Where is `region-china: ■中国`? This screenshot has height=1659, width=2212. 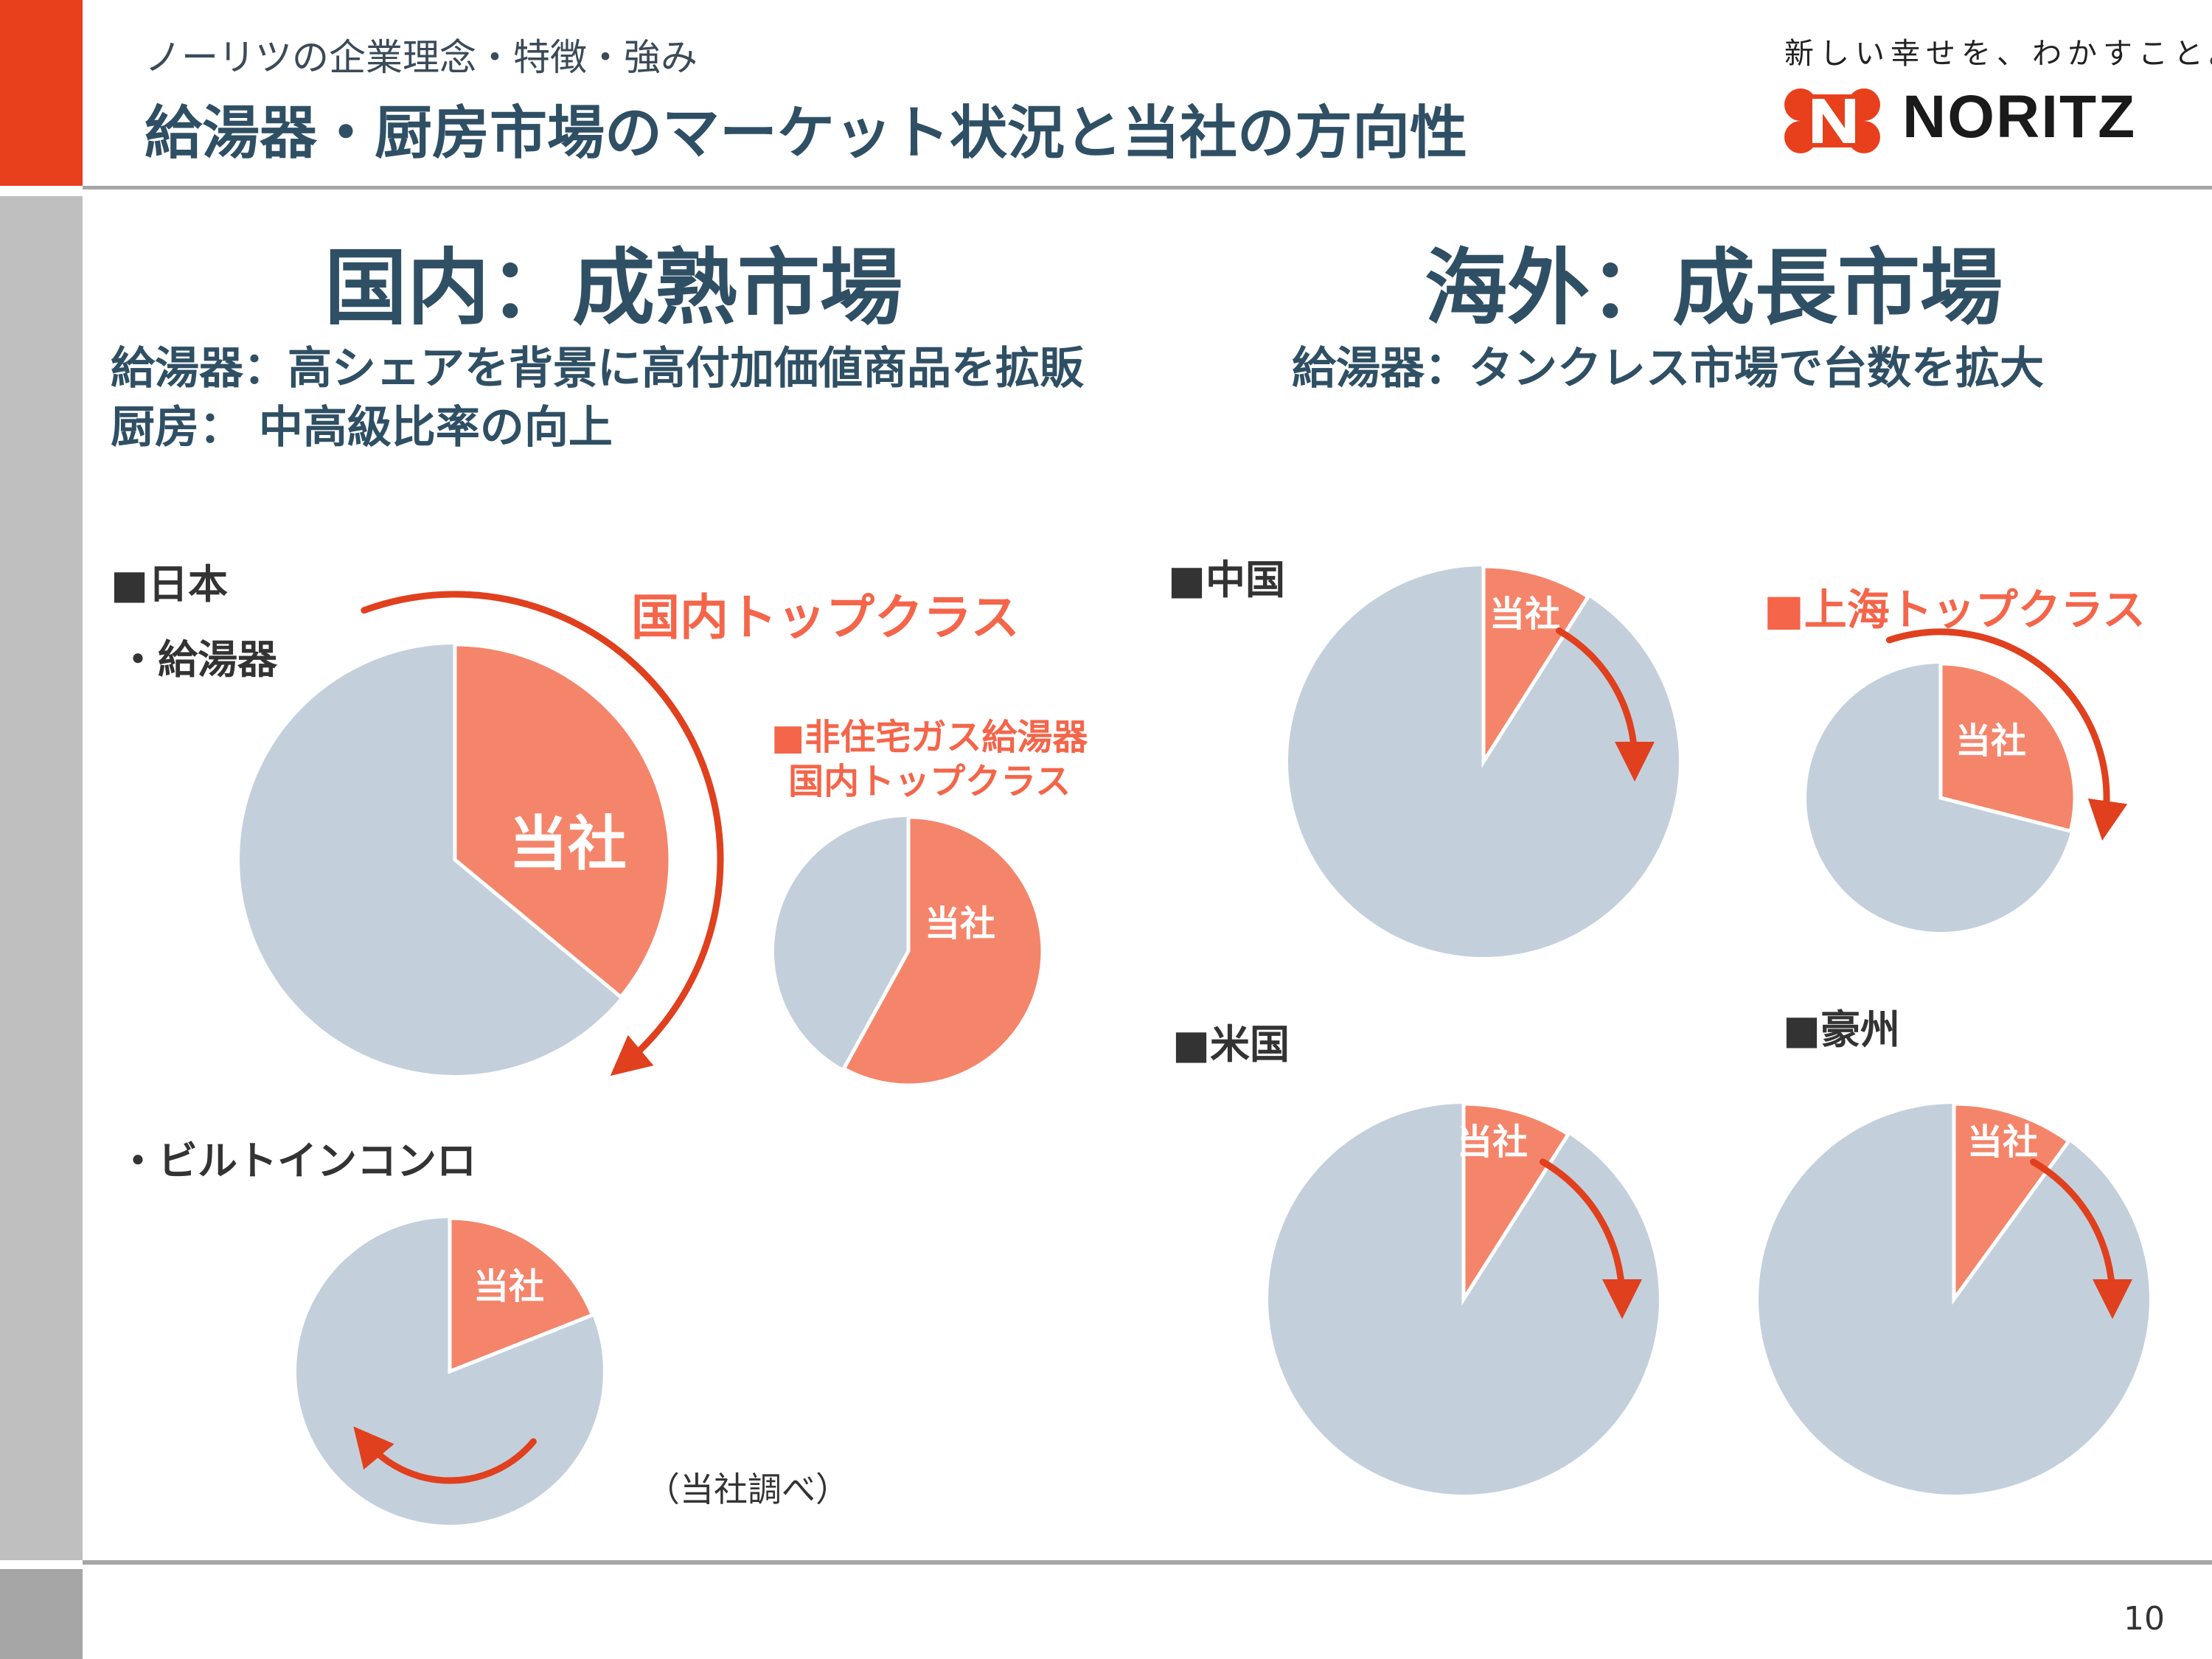 region-china: ■中国 is located at coordinates (1227, 580).